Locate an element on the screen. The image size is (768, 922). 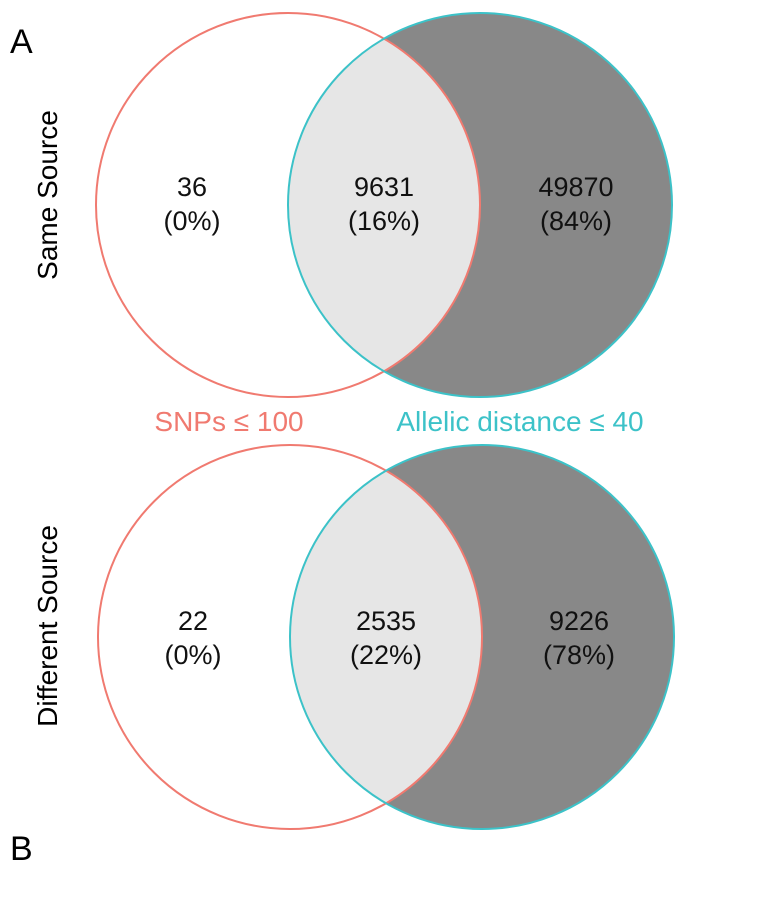
panel-label-b: B is located at coordinates (21, 849).